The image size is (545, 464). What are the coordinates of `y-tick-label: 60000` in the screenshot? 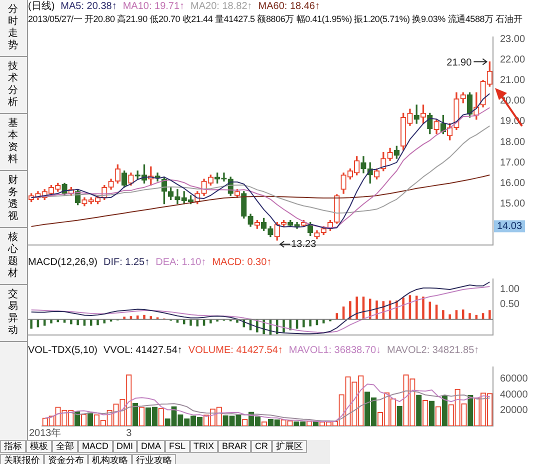 It's located at (514, 379).